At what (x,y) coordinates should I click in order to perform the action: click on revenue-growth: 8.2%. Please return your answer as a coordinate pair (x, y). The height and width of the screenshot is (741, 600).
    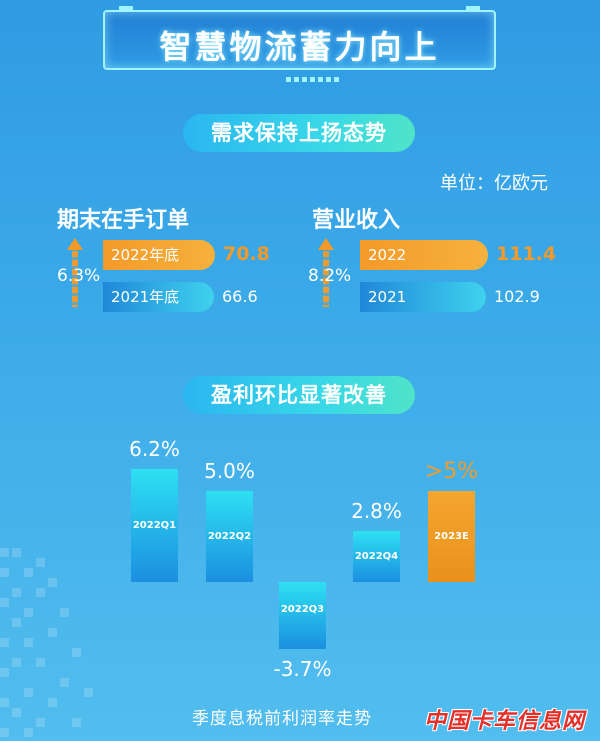
    Looking at the image, I should click on (330, 276).